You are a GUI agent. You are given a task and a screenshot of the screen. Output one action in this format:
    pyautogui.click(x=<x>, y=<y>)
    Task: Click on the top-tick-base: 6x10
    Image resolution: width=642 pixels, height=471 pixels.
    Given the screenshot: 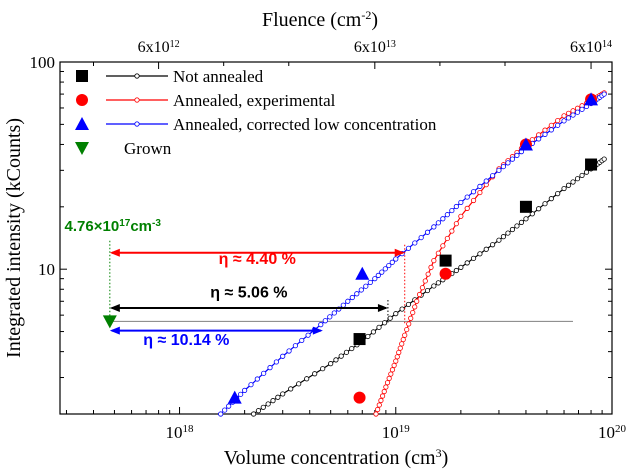 What is the action you would take?
    pyautogui.click(x=154, y=47)
    